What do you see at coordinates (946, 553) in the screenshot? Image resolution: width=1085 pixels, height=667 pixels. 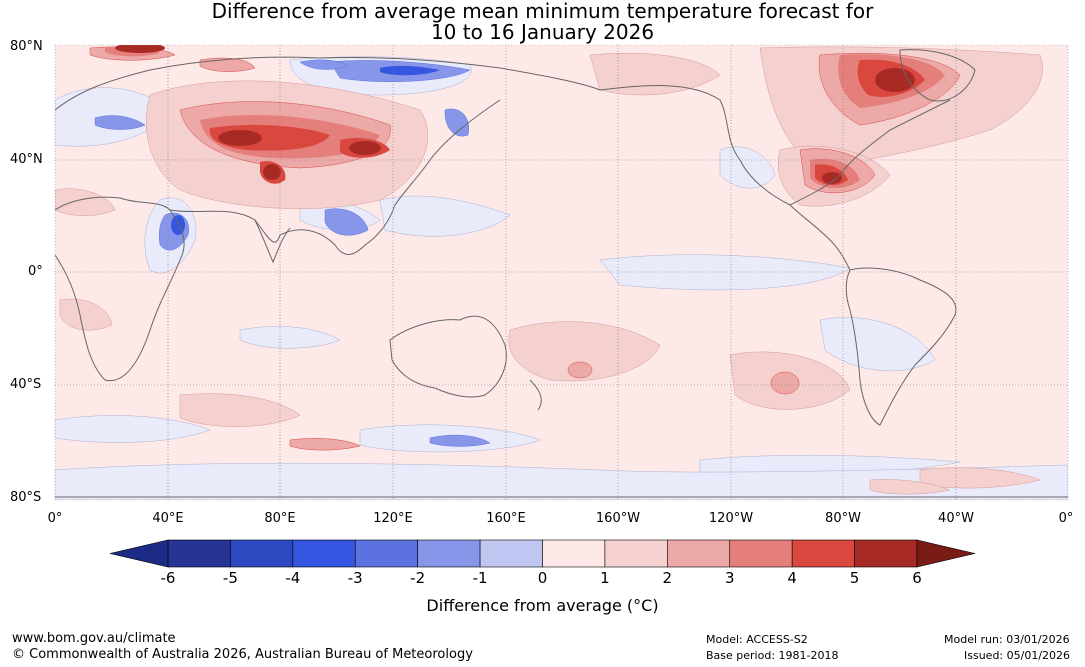 I see `colorbar-overflow-arrow` at bounding box center [946, 553].